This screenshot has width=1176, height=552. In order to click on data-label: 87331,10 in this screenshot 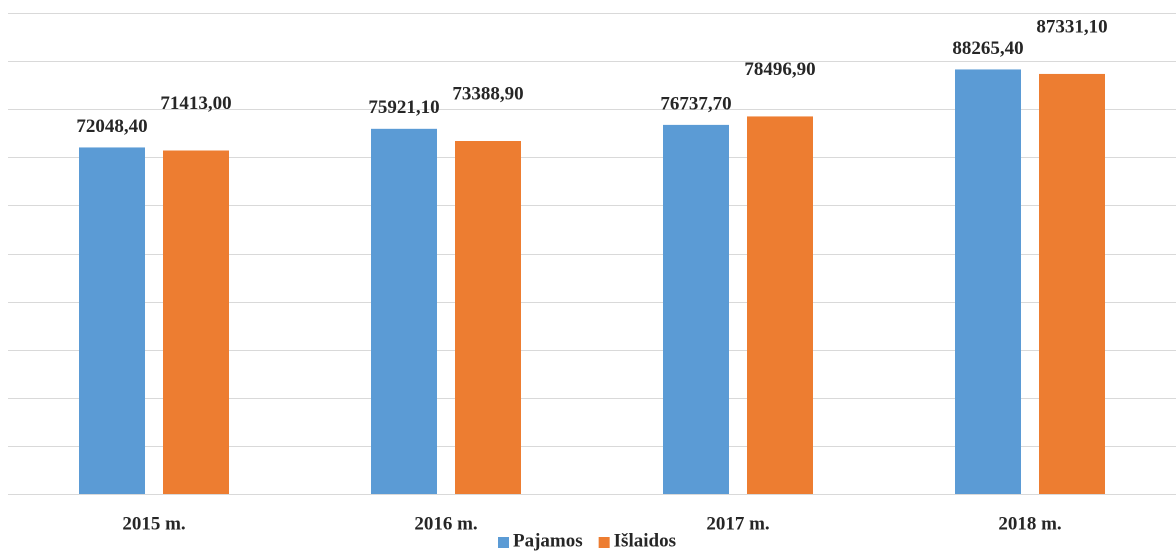, I will do `click(1071, 26)`.